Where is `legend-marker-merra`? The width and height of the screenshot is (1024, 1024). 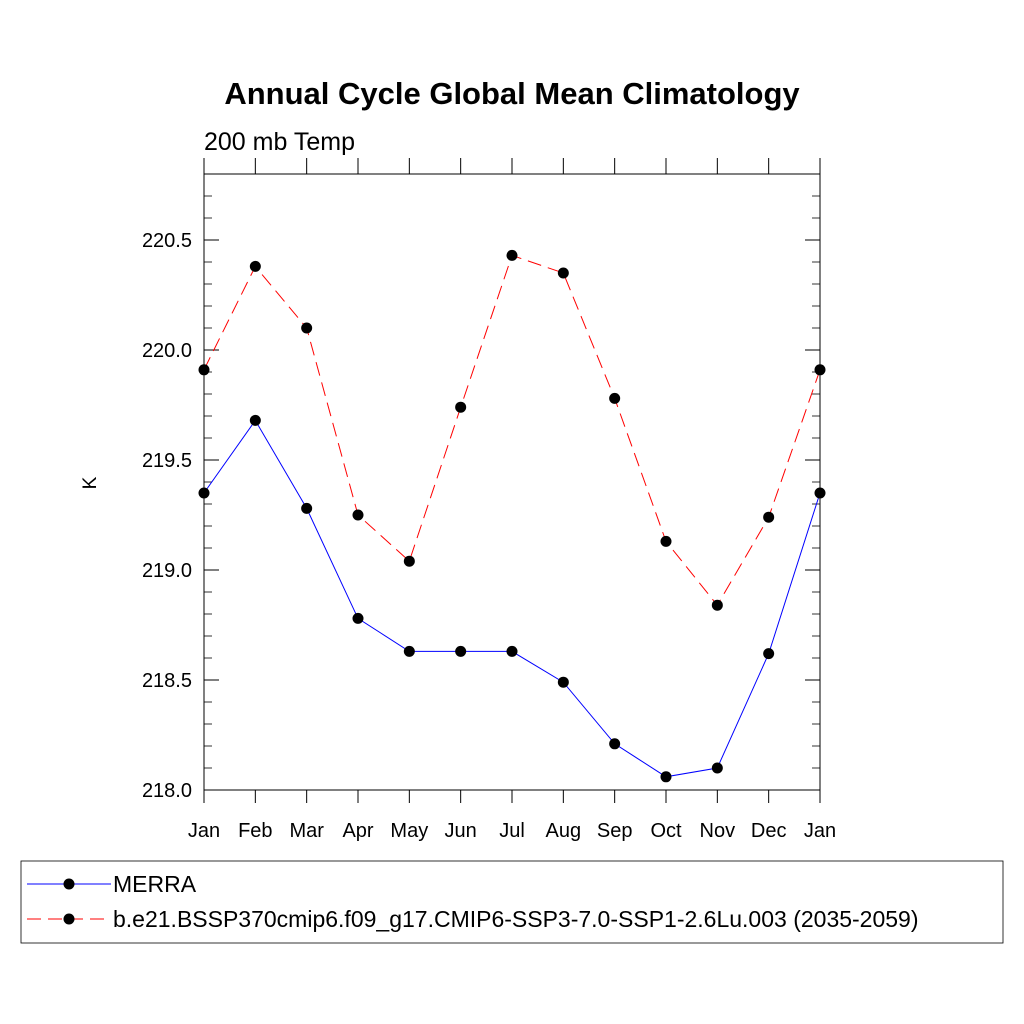 legend-marker-merra is located at coordinates (69, 884).